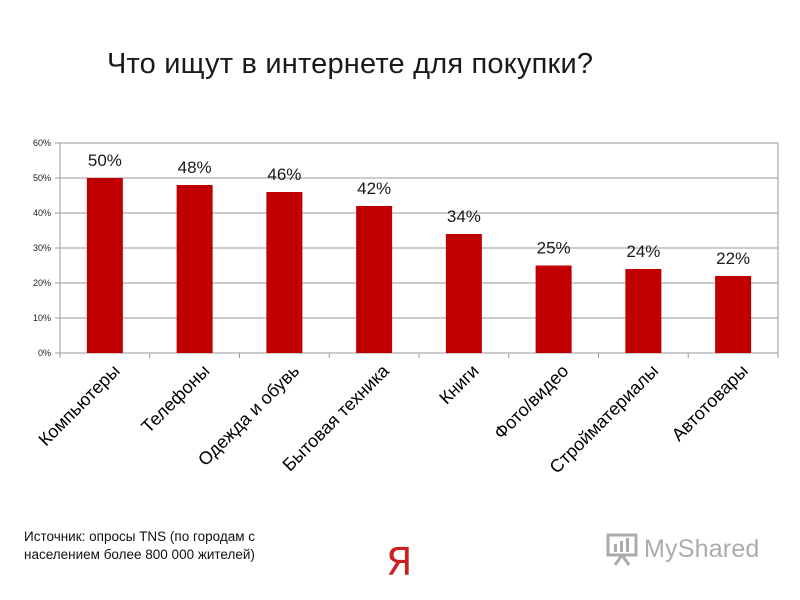  What do you see at coordinates (42, 143) in the screenshot?
I see `y-tick-label: 60%` at bounding box center [42, 143].